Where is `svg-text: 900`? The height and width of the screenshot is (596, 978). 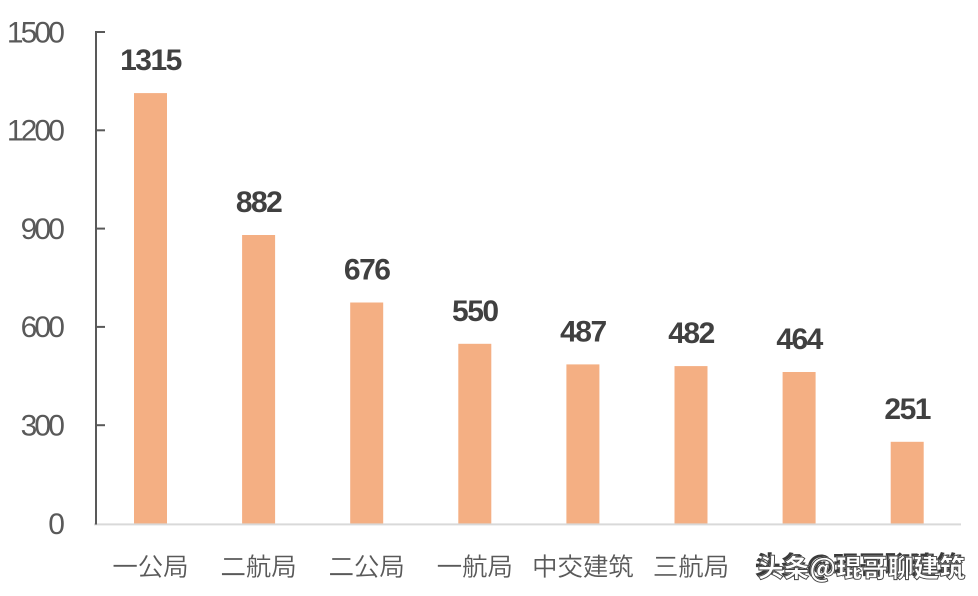 svg-text: 900 is located at coordinates (43, 229).